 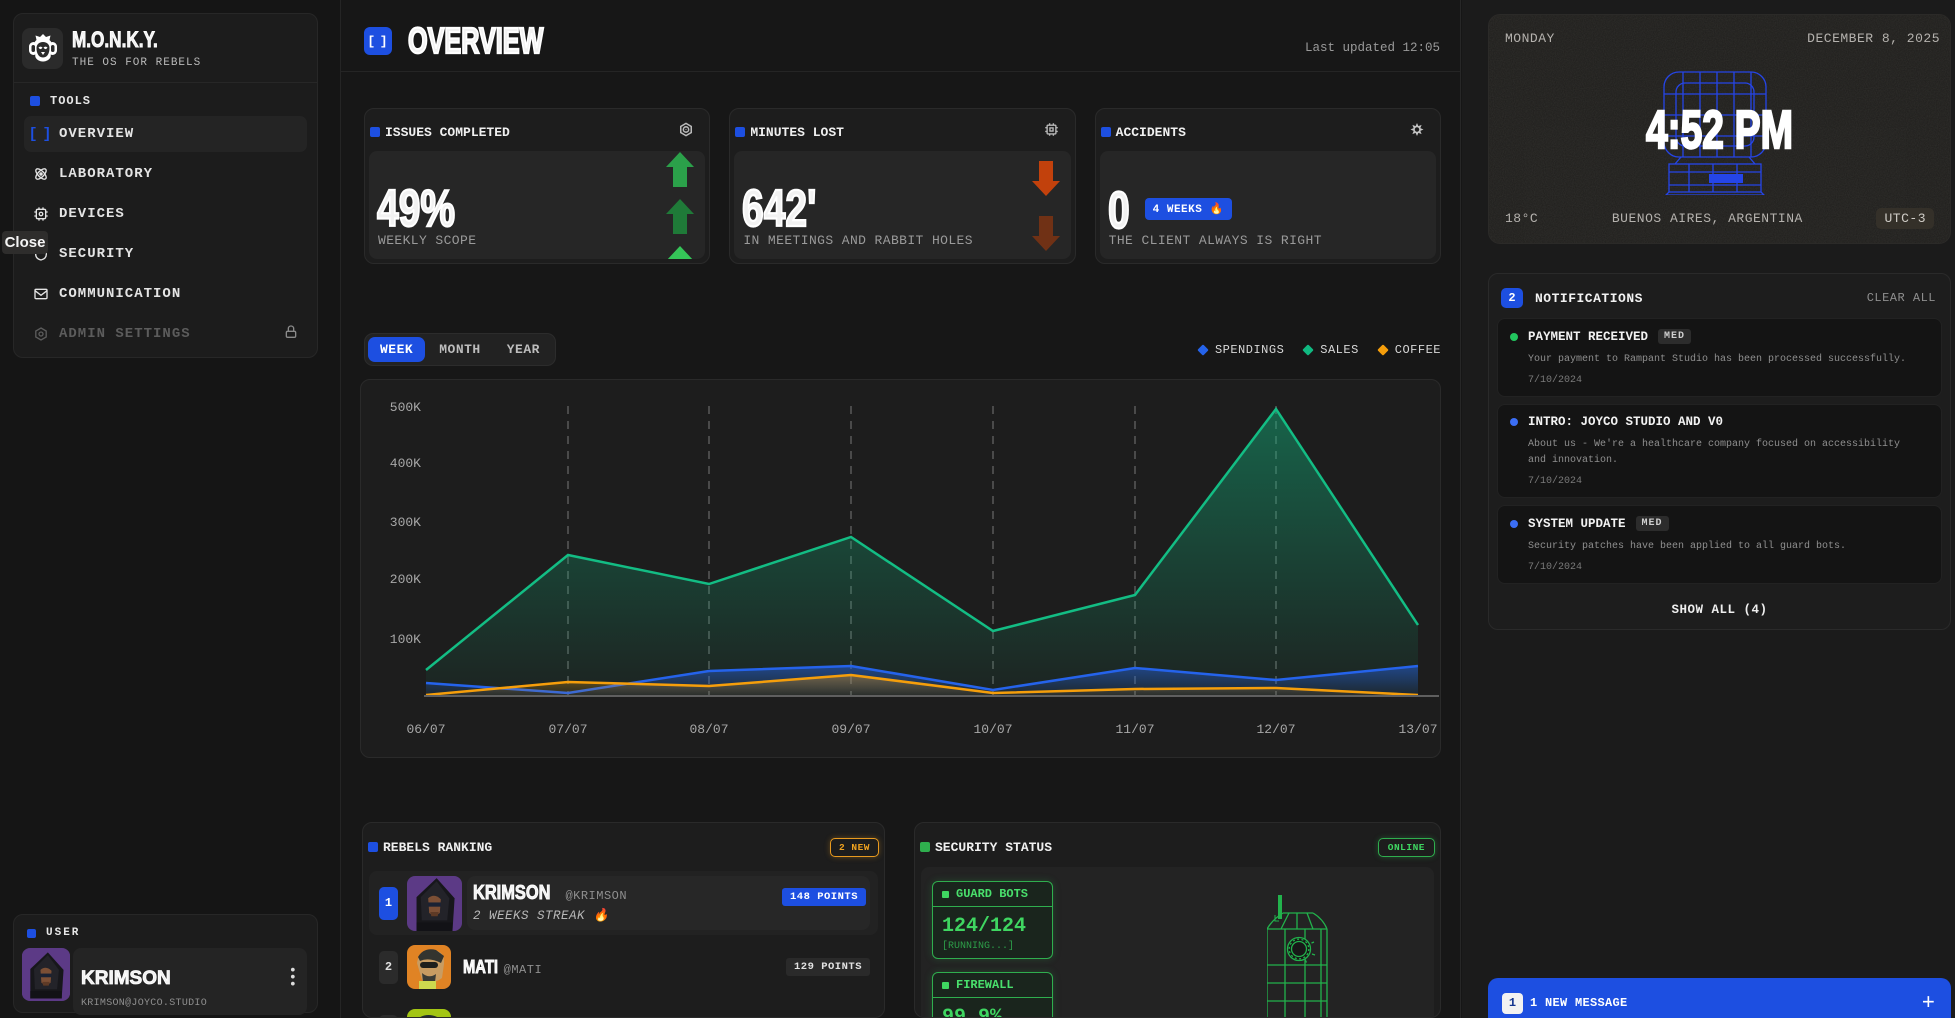 I want to click on svg-text: 06/07, so click(x=425, y=729).